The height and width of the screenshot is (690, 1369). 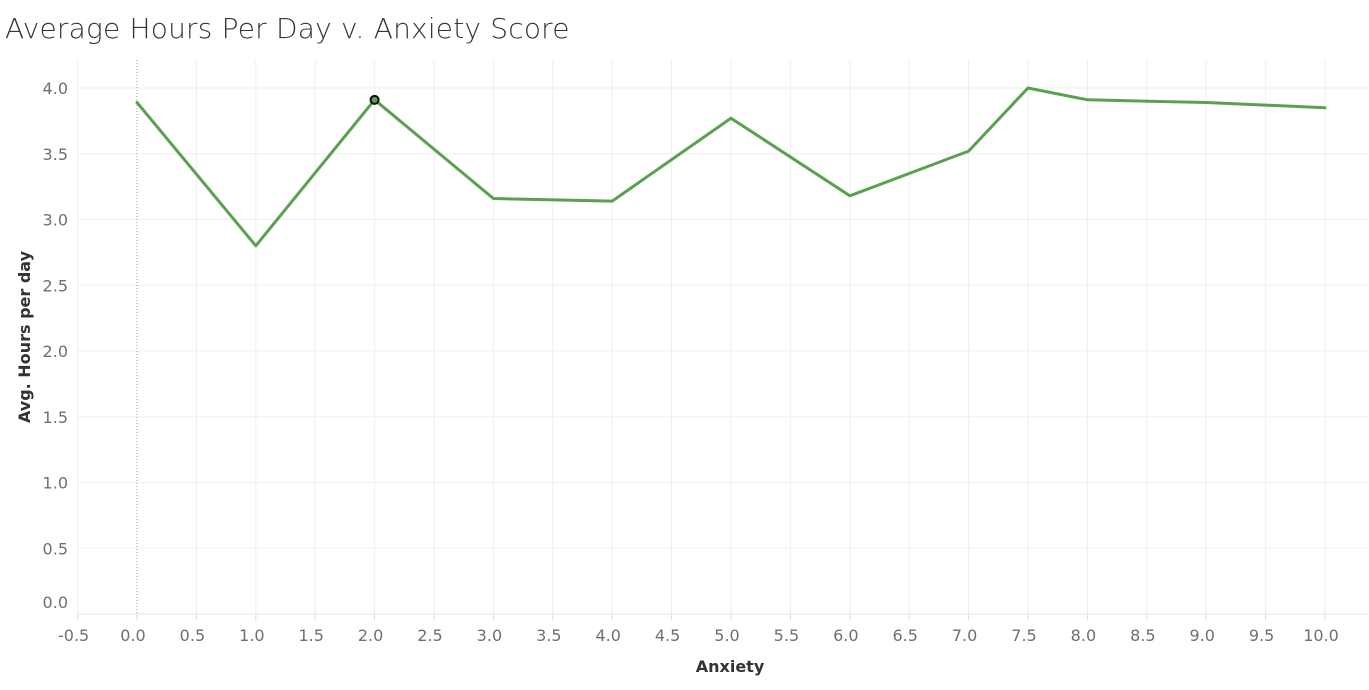 I want to click on y-tick-label: 1.5, so click(x=55, y=417).